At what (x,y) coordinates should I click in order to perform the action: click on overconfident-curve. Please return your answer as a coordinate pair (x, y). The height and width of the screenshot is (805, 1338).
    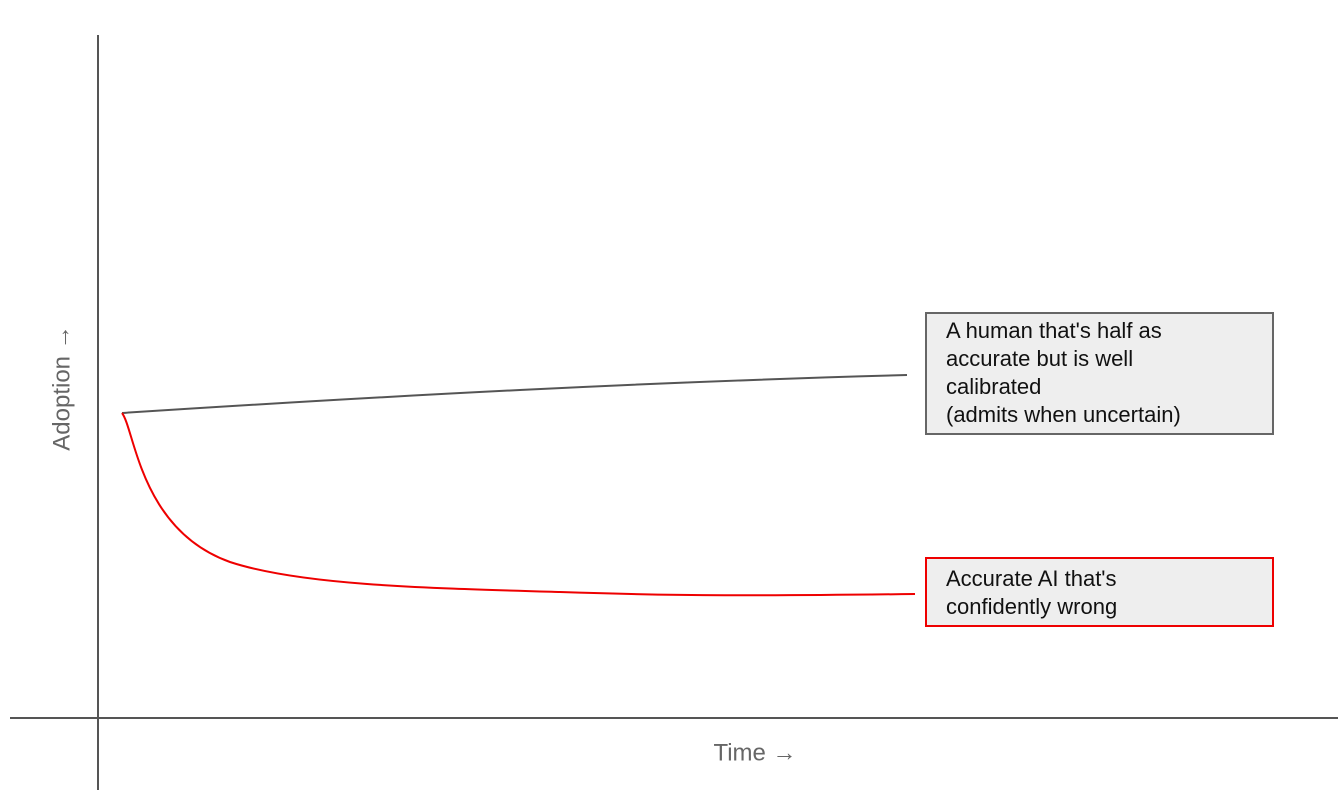
    Looking at the image, I should click on (518, 504).